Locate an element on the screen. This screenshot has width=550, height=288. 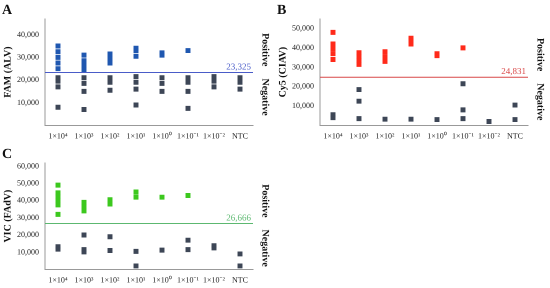
chart-title: A is located at coordinates (7, 10).